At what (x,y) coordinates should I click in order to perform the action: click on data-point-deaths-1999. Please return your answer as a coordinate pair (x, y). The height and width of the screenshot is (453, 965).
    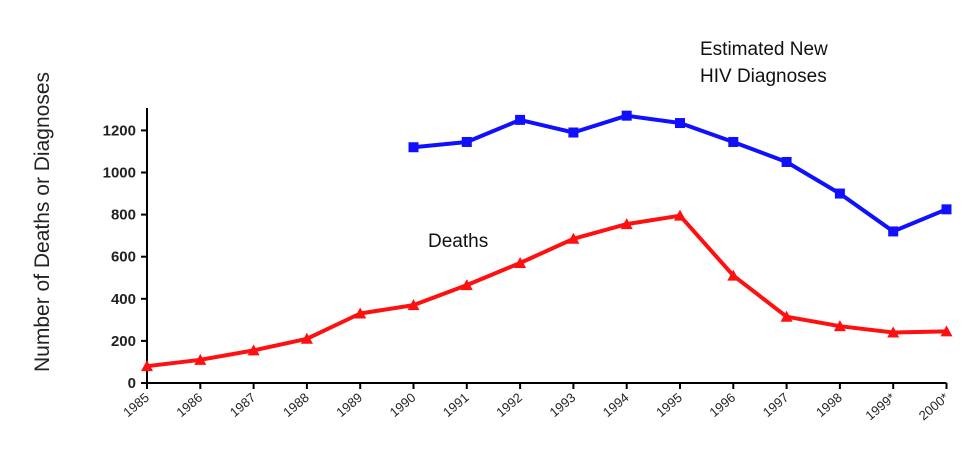
    Looking at the image, I should click on (893, 332).